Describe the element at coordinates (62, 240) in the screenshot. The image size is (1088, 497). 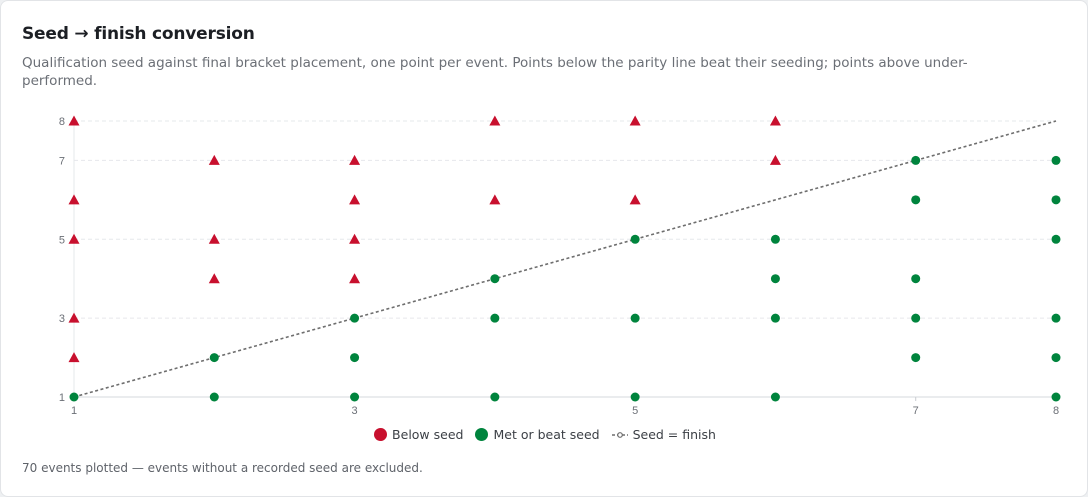
I see `y-tick-label: 5` at that location.